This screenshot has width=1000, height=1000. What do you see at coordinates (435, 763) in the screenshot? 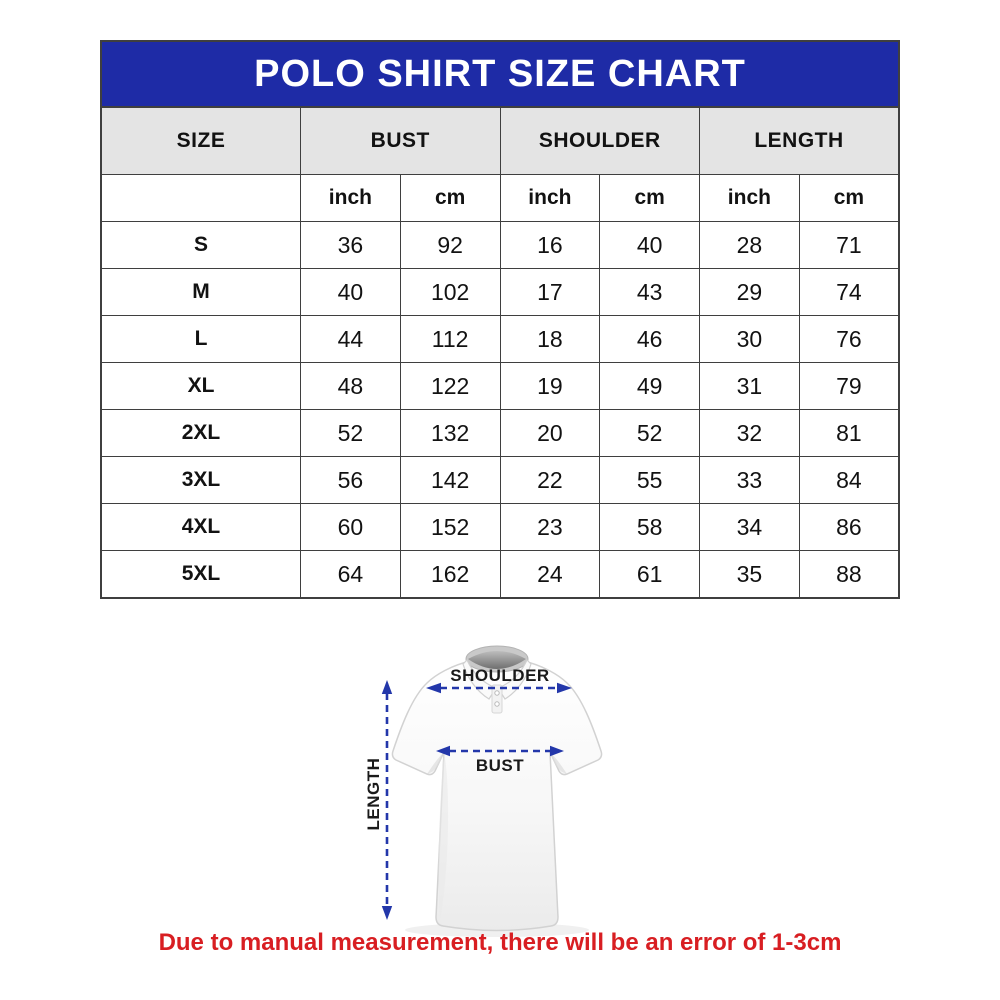
I see `shirt-shading-left` at bounding box center [435, 763].